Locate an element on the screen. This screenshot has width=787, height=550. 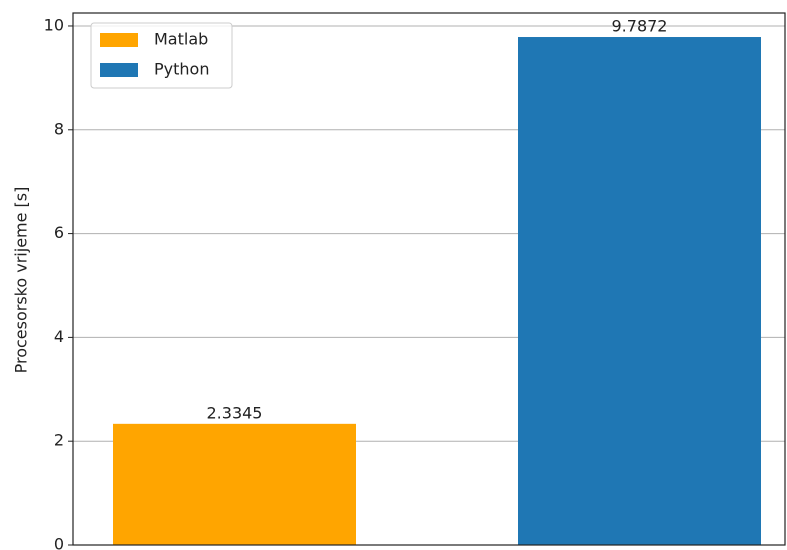
data-label: 9.7872 is located at coordinates (640, 26).